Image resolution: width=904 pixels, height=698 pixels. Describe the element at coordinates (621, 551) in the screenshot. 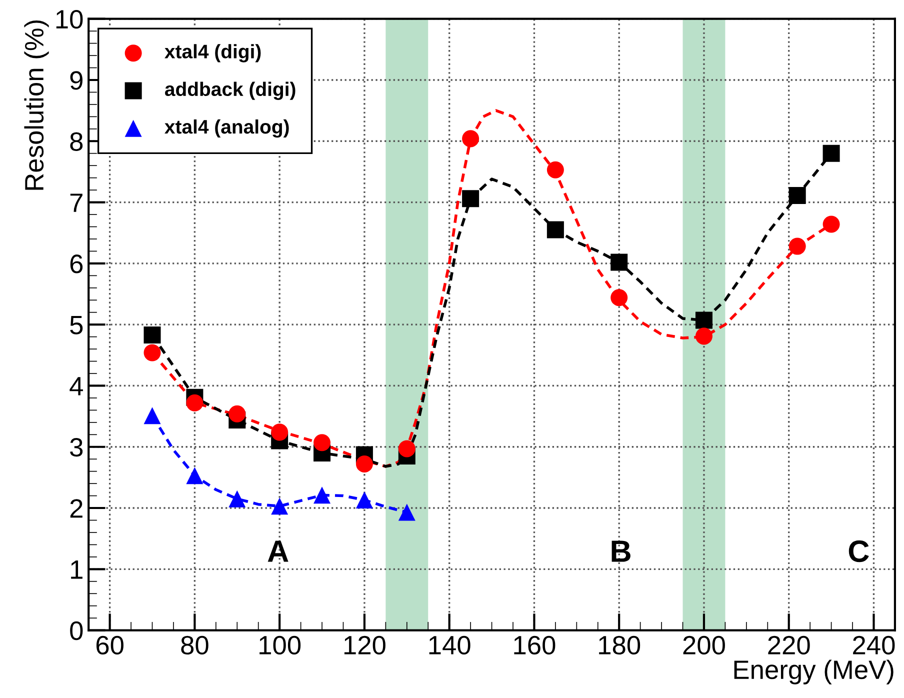

I see `annotation: B` at that location.